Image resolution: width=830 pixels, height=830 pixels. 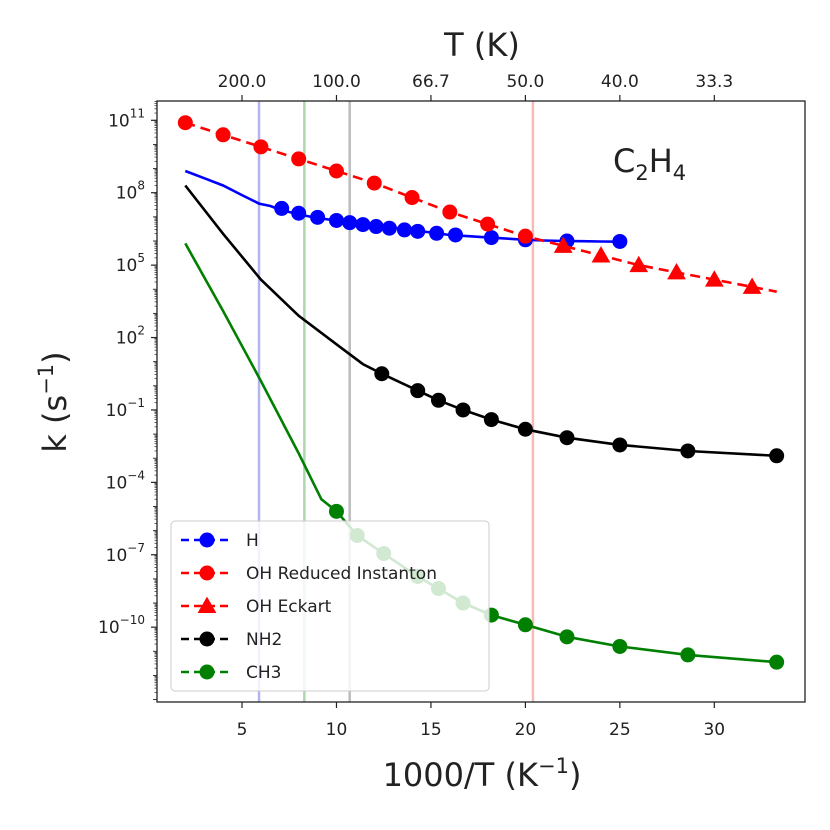 I want to click on legend-label: OH Eckart, so click(x=289, y=607).